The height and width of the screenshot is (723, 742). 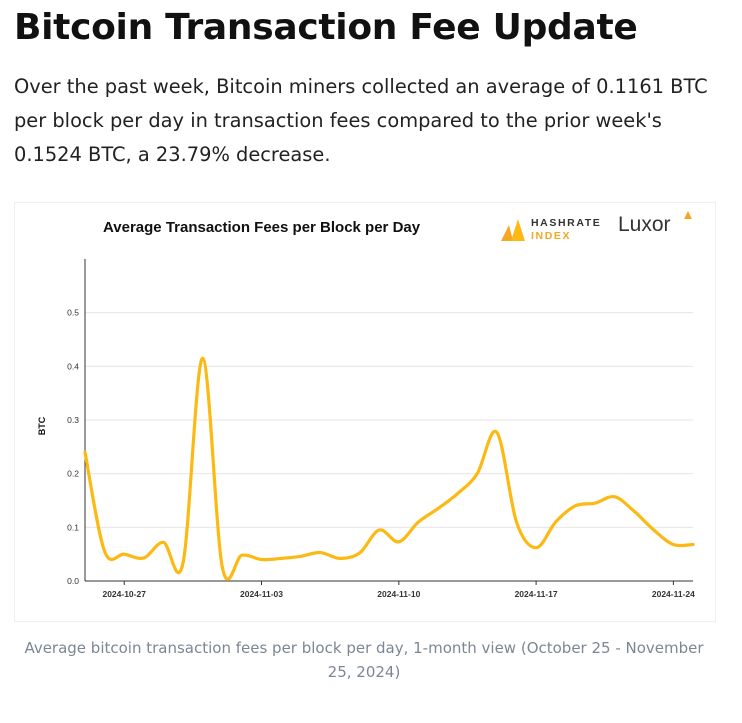 What do you see at coordinates (326, 27) in the screenshot?
I see `page-title: Bitcoin Transaction Fee Update` at bounding box center [326, 27].